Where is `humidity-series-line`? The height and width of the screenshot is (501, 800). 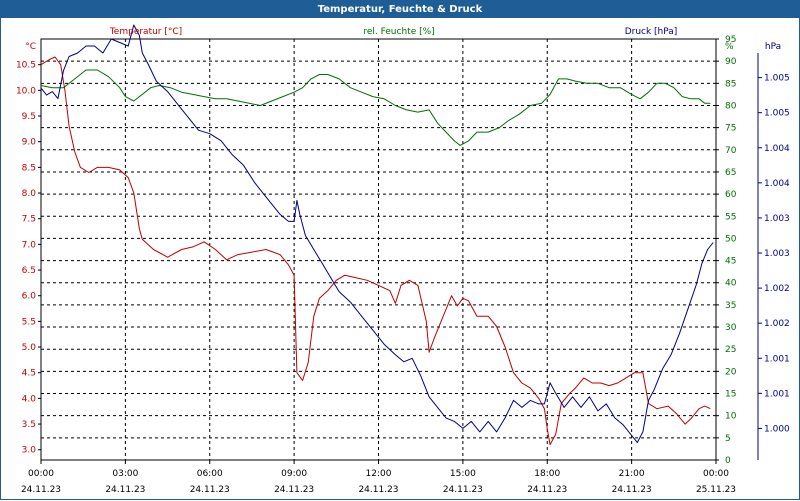
humidity-series-line is located at coordinates (375, 107).